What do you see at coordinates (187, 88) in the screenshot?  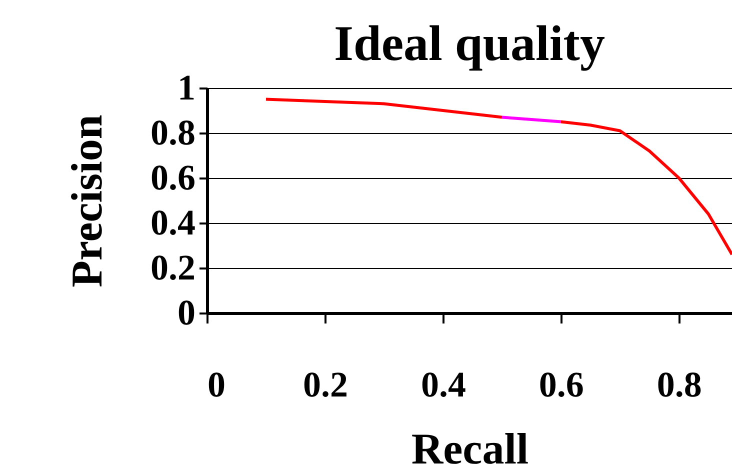 I see `y-tick-label: 1` at bounding box center [187, 88].